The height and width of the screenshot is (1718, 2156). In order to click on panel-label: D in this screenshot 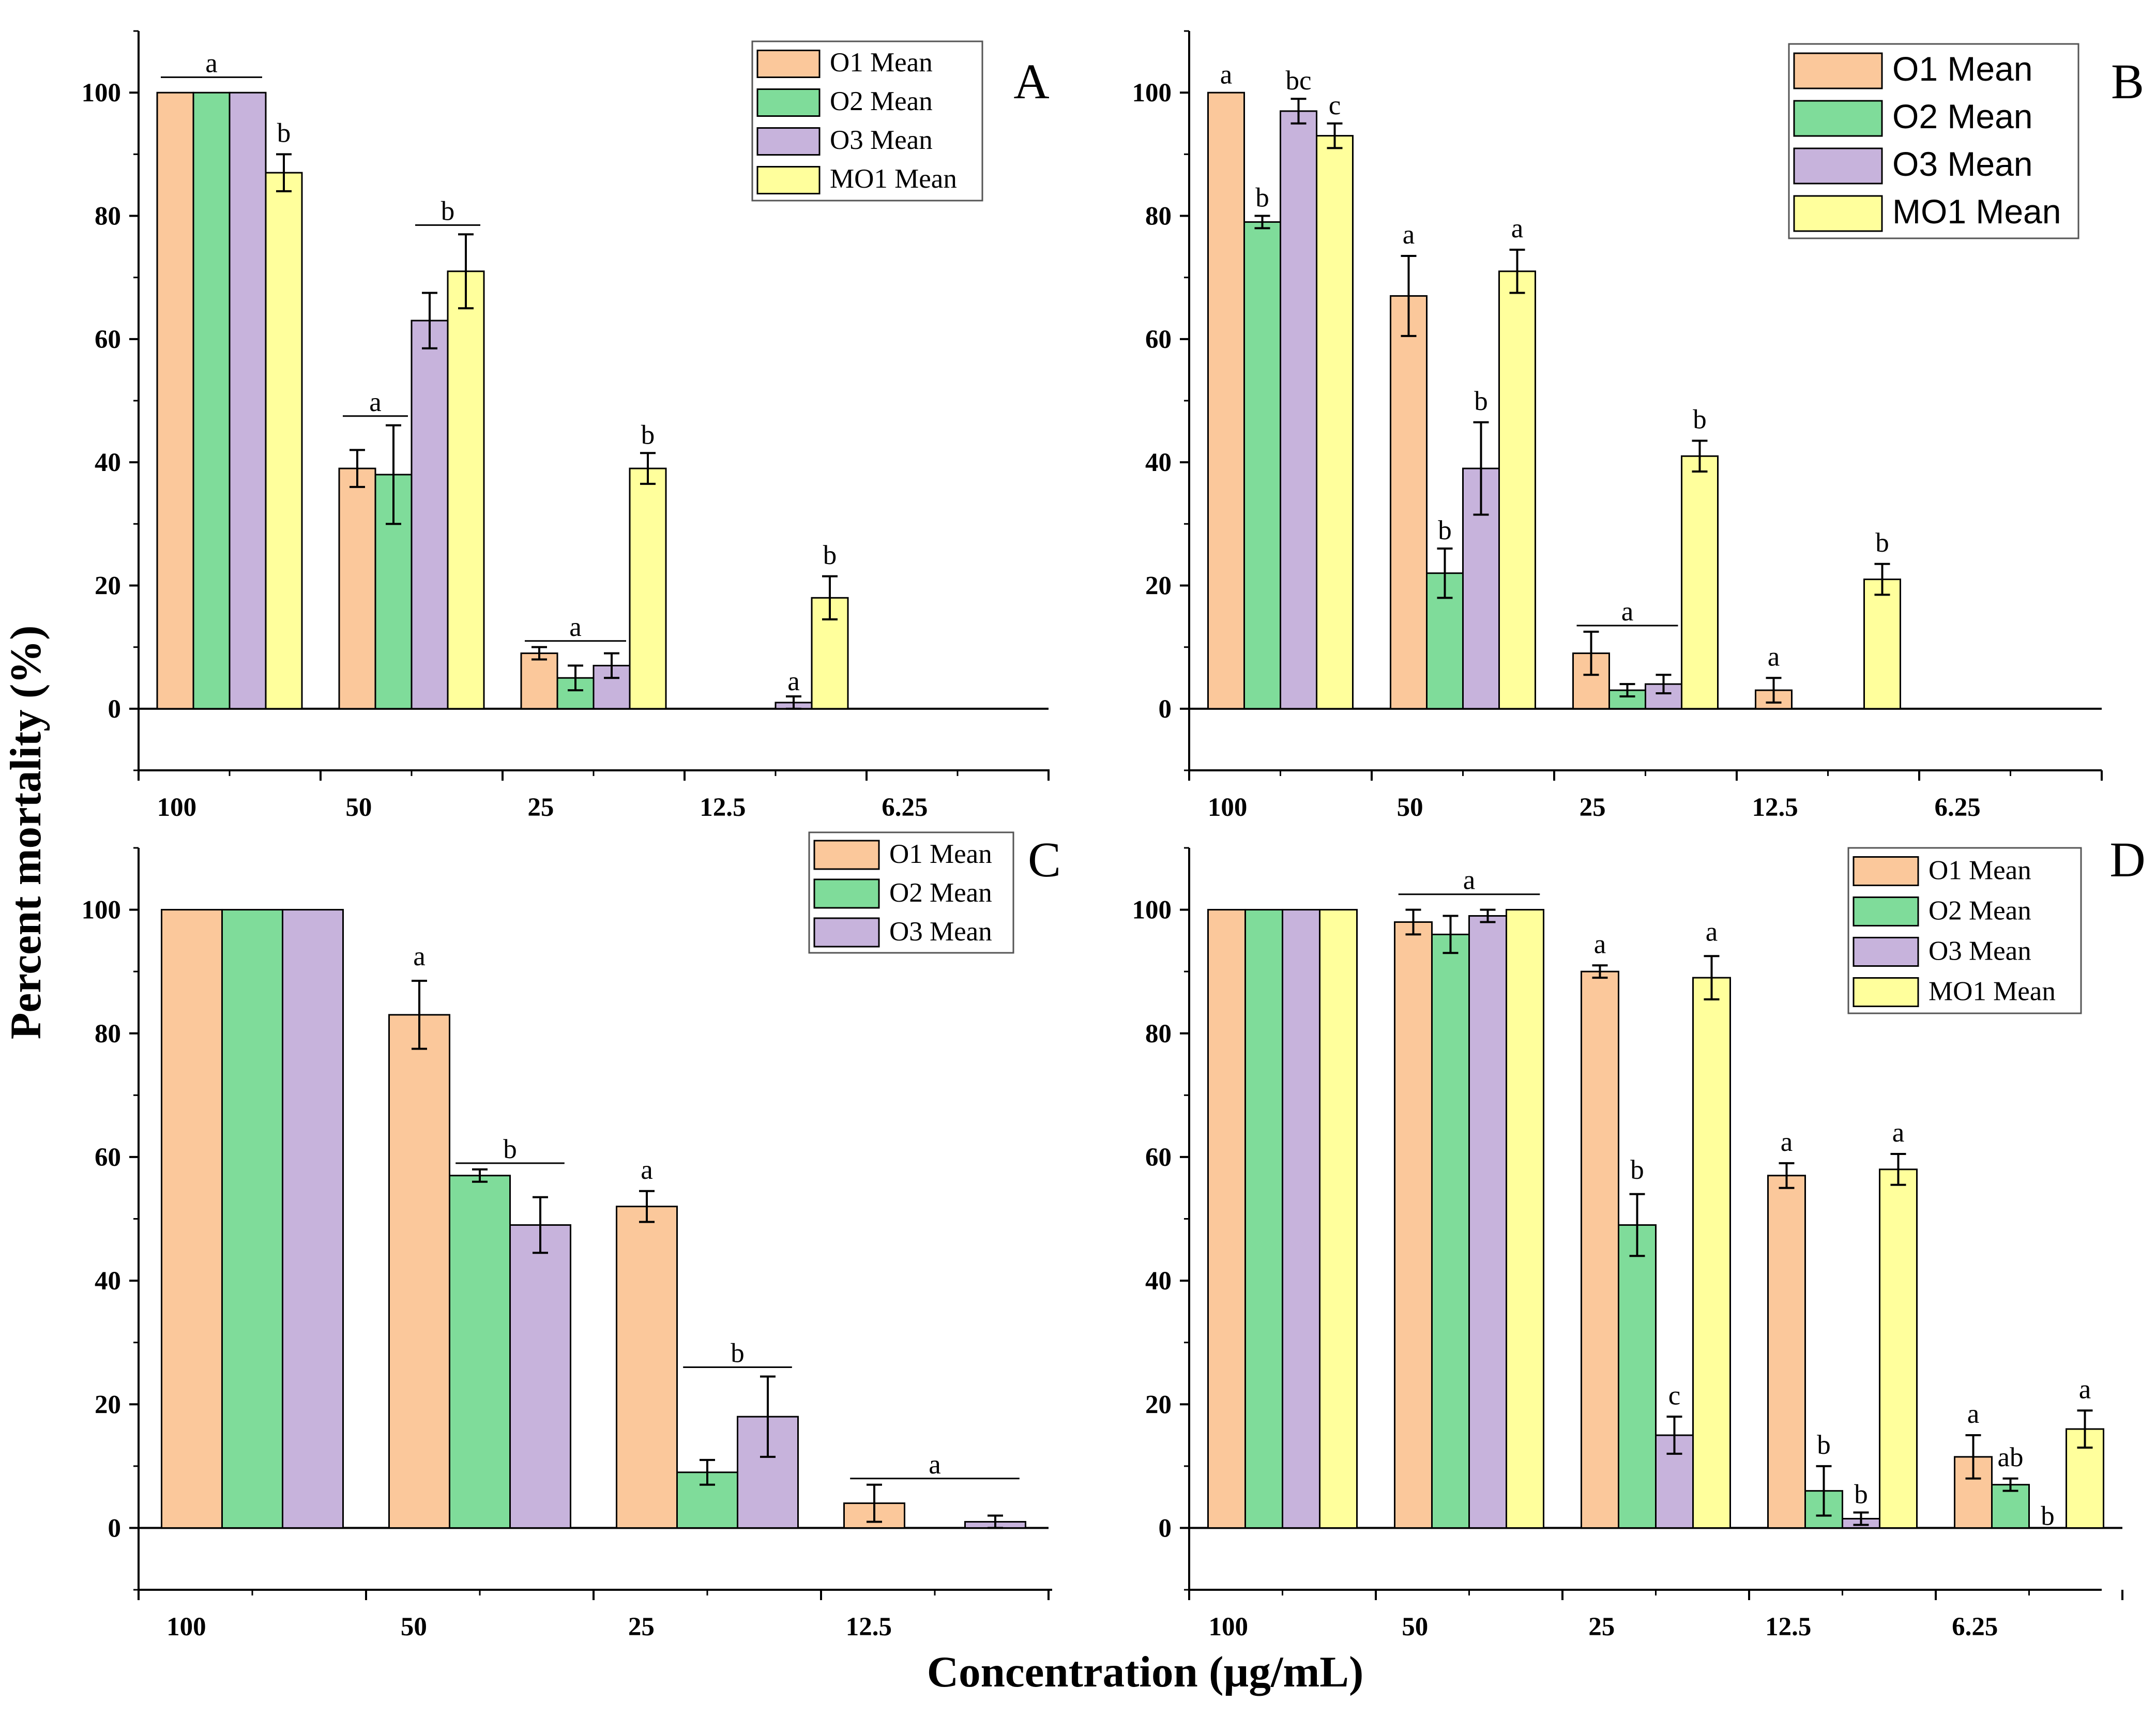, I will do `click(2127, 859)`.